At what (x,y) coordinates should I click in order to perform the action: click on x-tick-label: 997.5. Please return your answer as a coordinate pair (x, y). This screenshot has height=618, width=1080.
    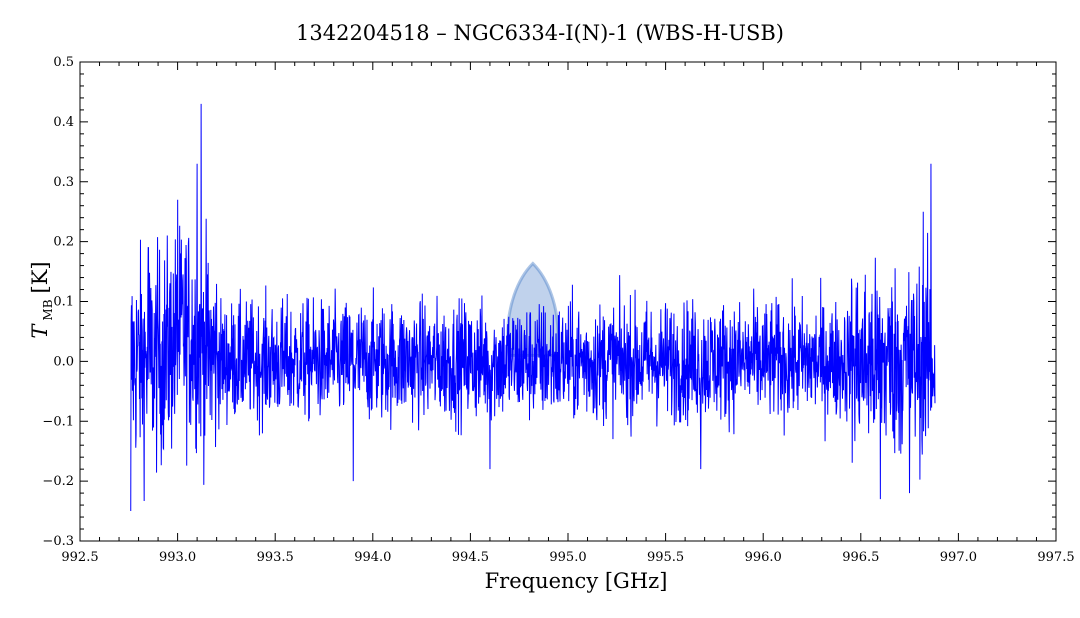
    Looking at the image, I should click on (1055, 557).